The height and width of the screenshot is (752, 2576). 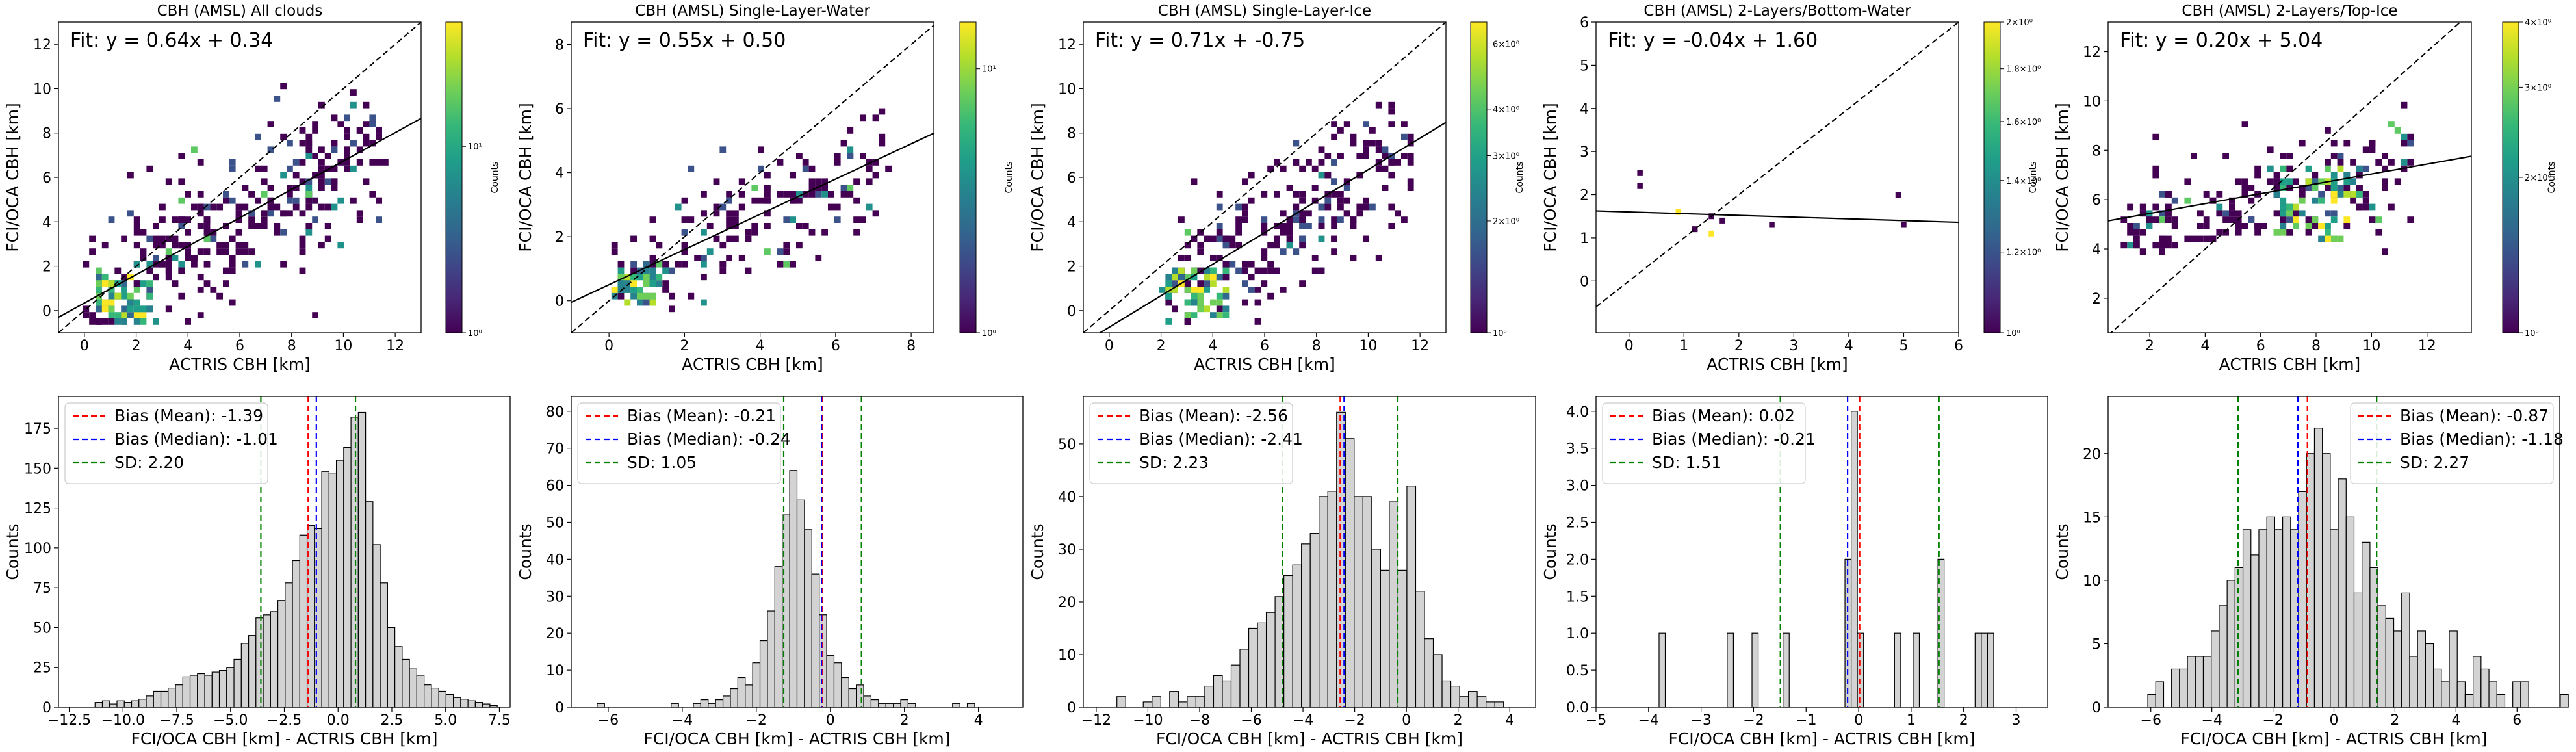 What do you see at coordinates (1577, 634) in the screenshot?
I see `y-tick-label: 1.0` at bounding box center [1577, 634].